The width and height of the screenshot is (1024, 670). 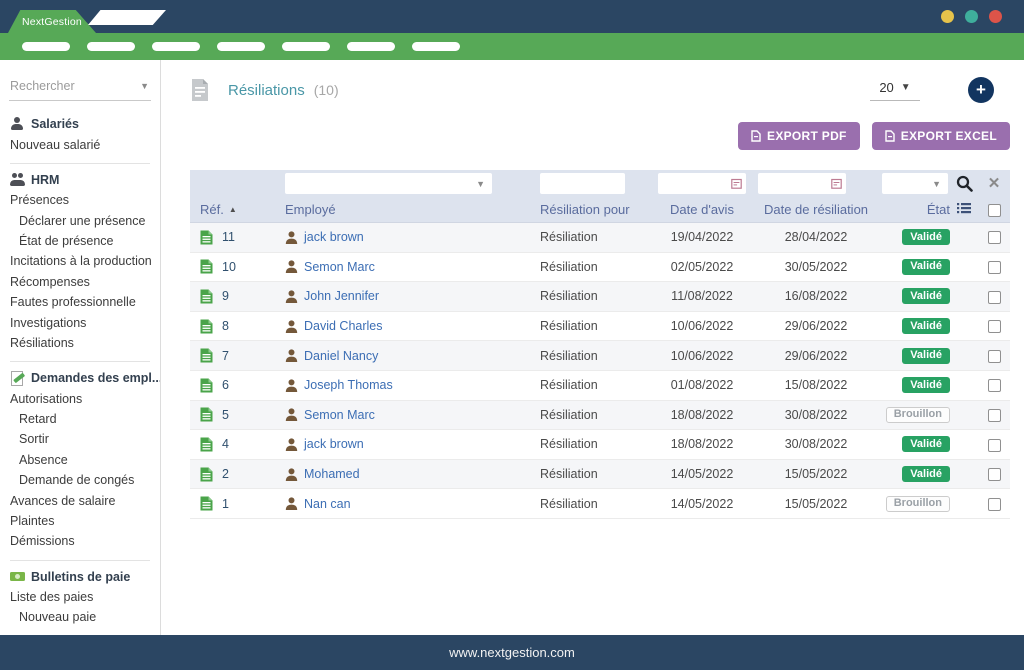 What do you see at coordinates (63, 500) in the screenshot?
I see `sidebar-item-label: Avances de salaire` at bounding box center [63, 500].